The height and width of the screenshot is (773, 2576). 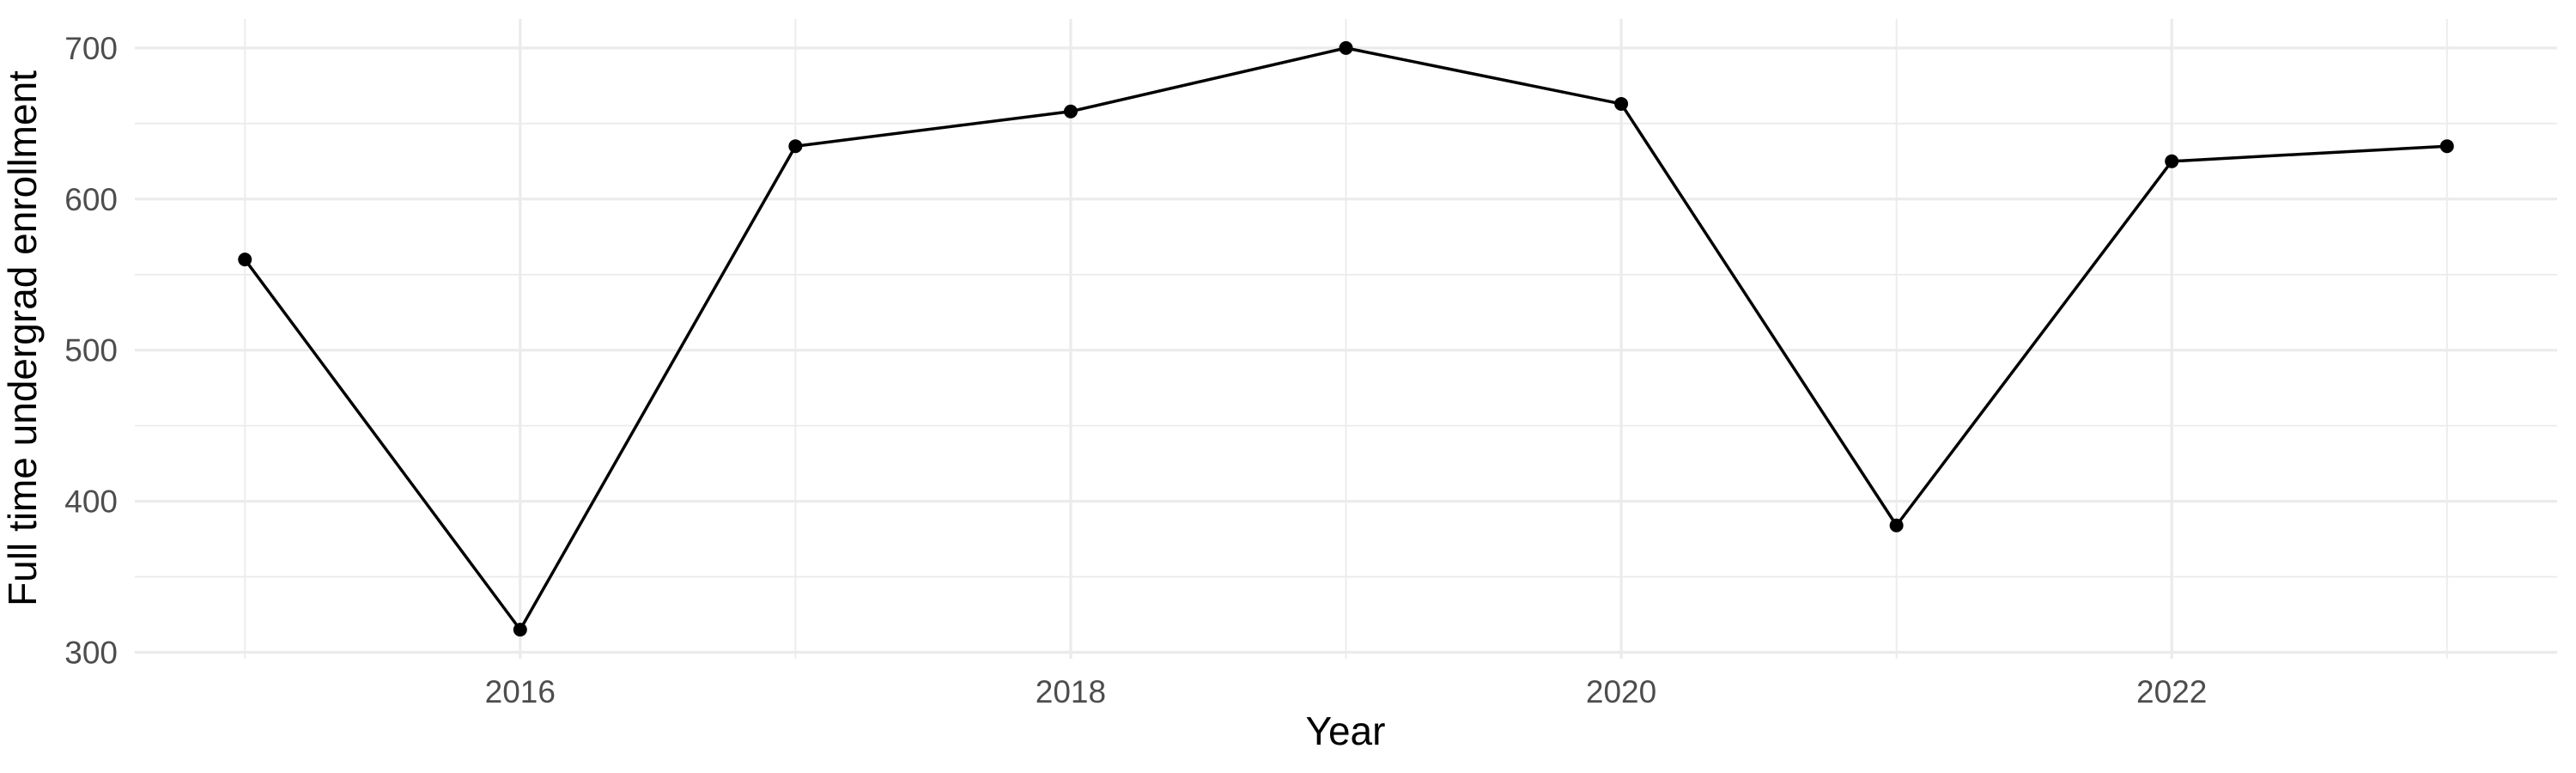 What do you see at coordinates (91, 48) in the screenshot?
I see `y-tick-label: 700` at bounding box center [91, 48].